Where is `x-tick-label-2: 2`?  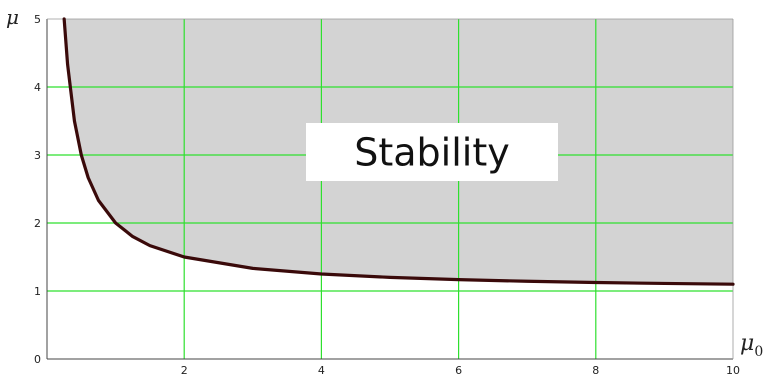 x-tick-label-2: 2 is located at coordinates (184, 370).